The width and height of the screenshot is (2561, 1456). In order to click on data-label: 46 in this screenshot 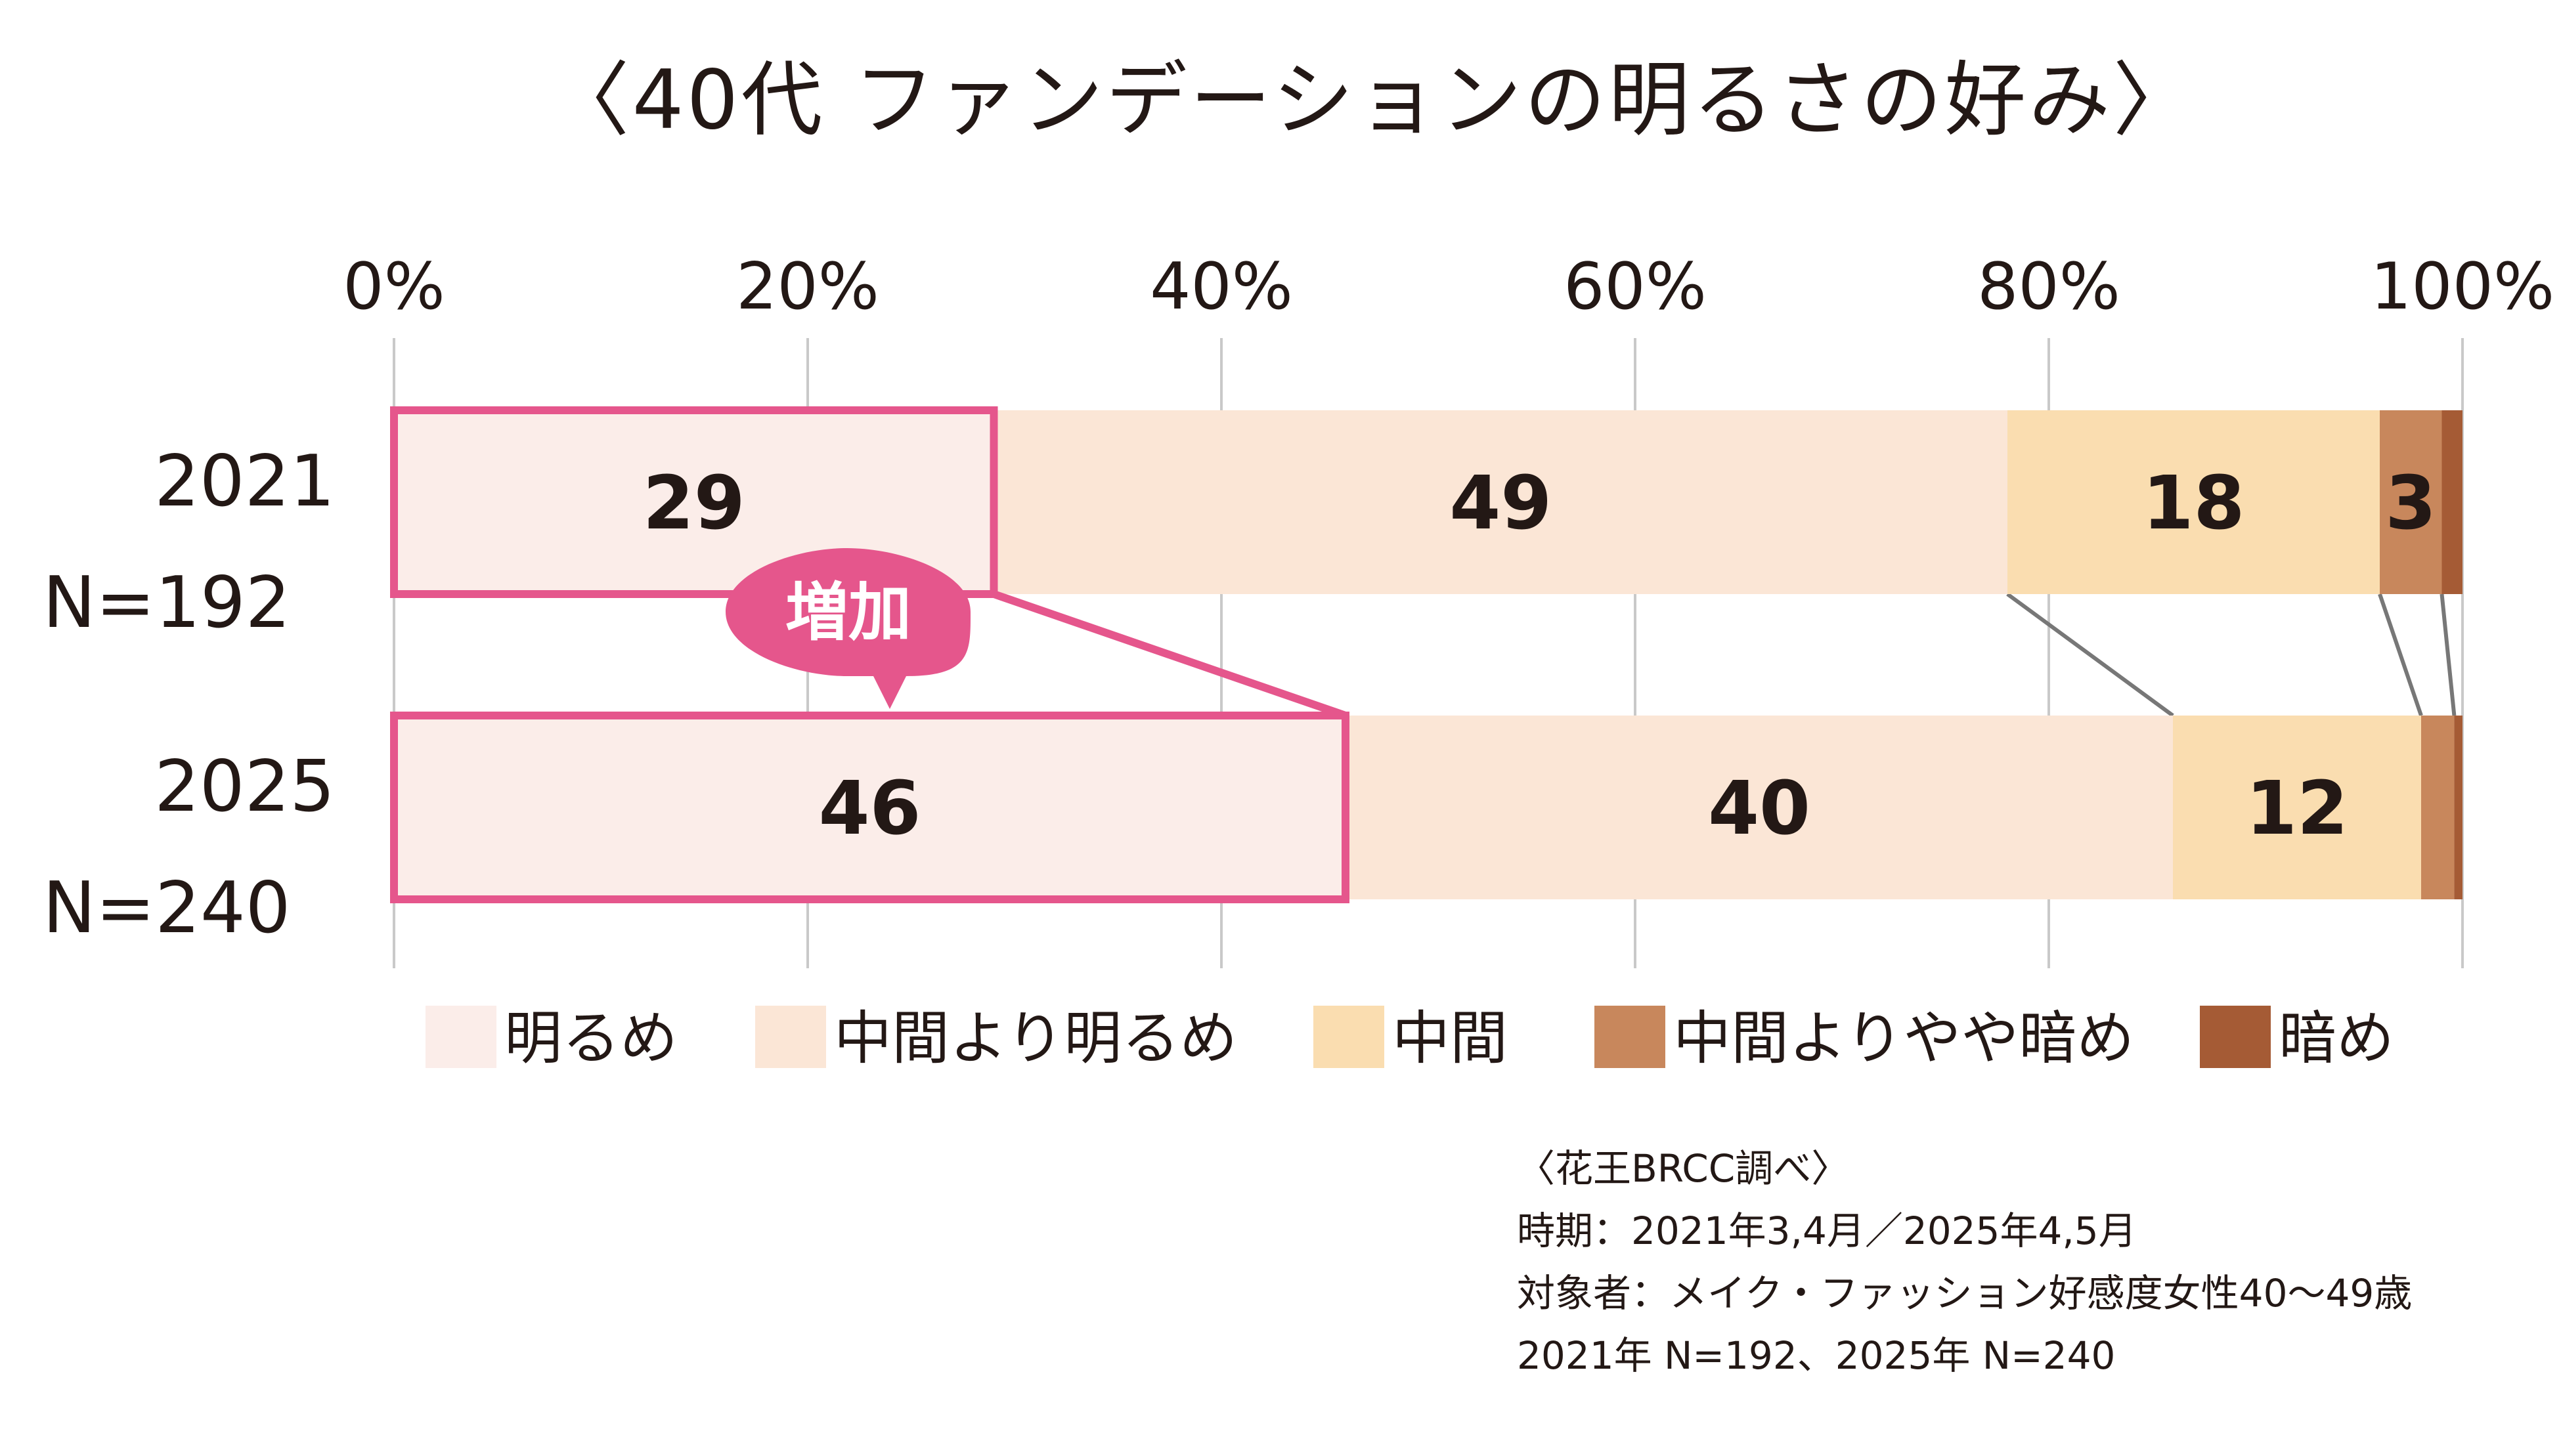, I will do `click(870, 808)`.